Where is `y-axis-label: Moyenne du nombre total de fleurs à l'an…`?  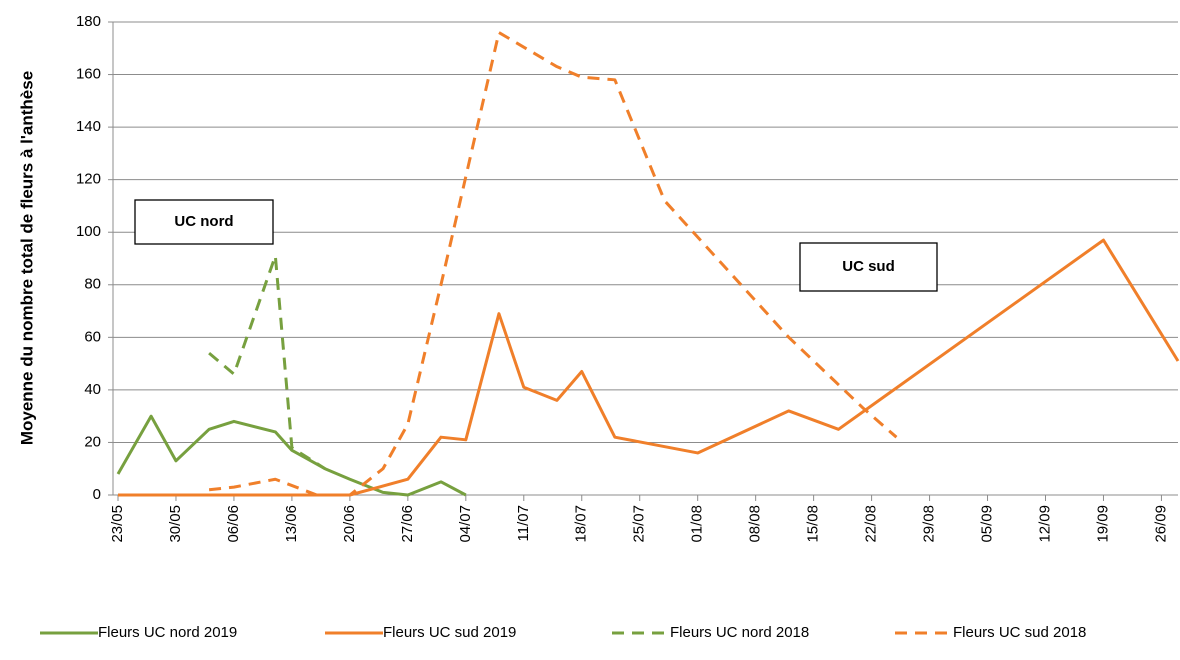
y-axis-label: Moyenne du nombre total de fleurs à l'an… is located at coordinates (26, 258).